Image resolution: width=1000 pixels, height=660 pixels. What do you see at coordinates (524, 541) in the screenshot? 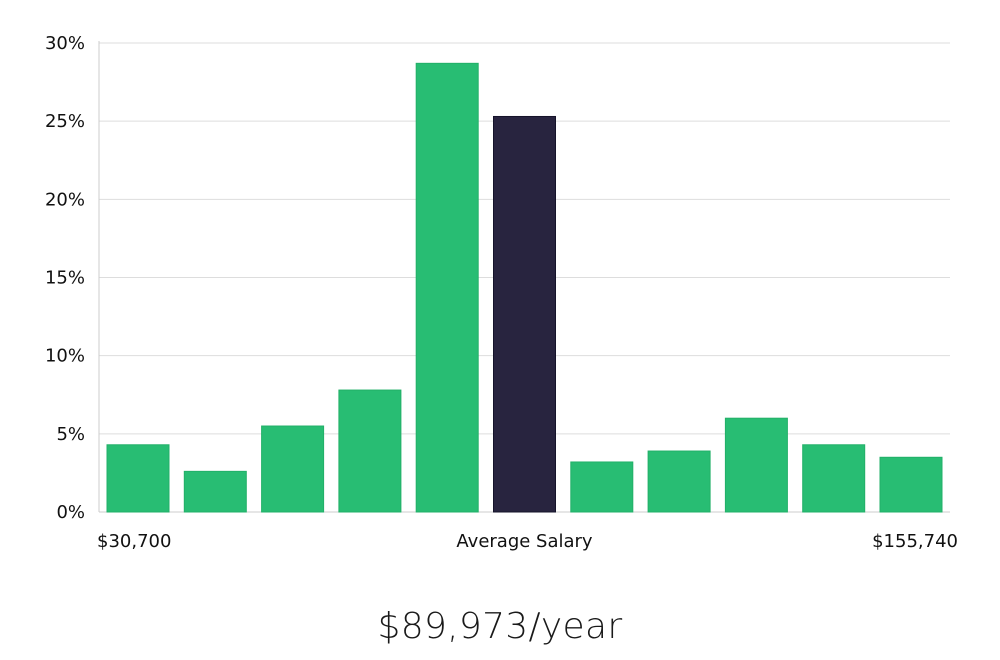
I see `x-label-average: Average Salary` at bounding box center [524, 541].